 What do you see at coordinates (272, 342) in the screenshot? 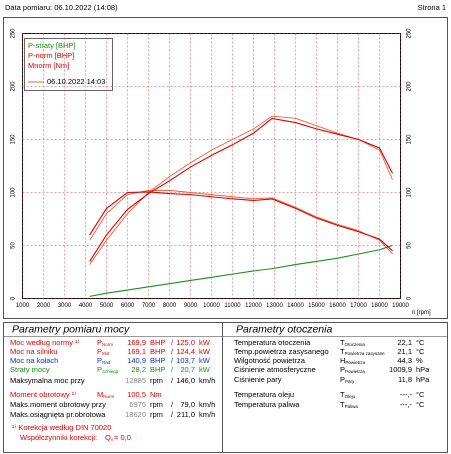
I see `row-label: Temperatura otoczenia` at bounding box center [272, 342].